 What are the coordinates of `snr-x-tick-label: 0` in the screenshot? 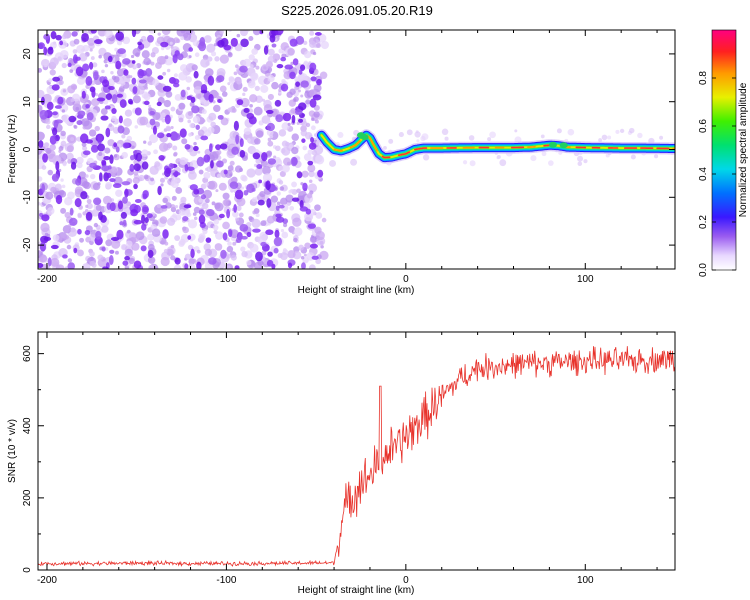 It's located at (406, 580).